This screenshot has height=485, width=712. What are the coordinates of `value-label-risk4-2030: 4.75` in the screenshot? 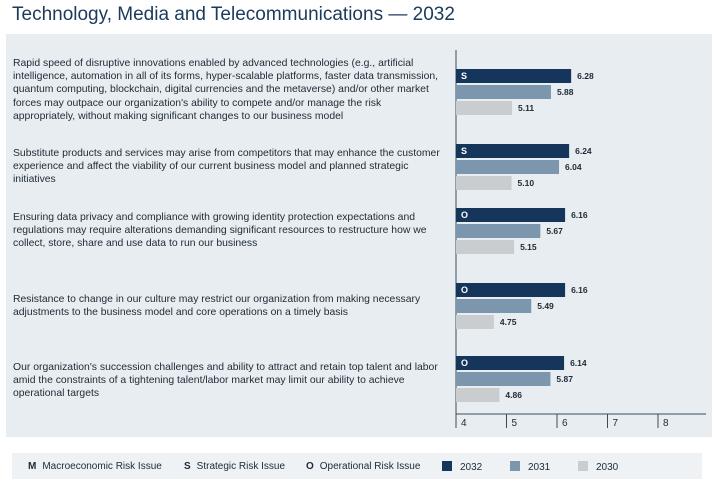 It's located at (508, 322).